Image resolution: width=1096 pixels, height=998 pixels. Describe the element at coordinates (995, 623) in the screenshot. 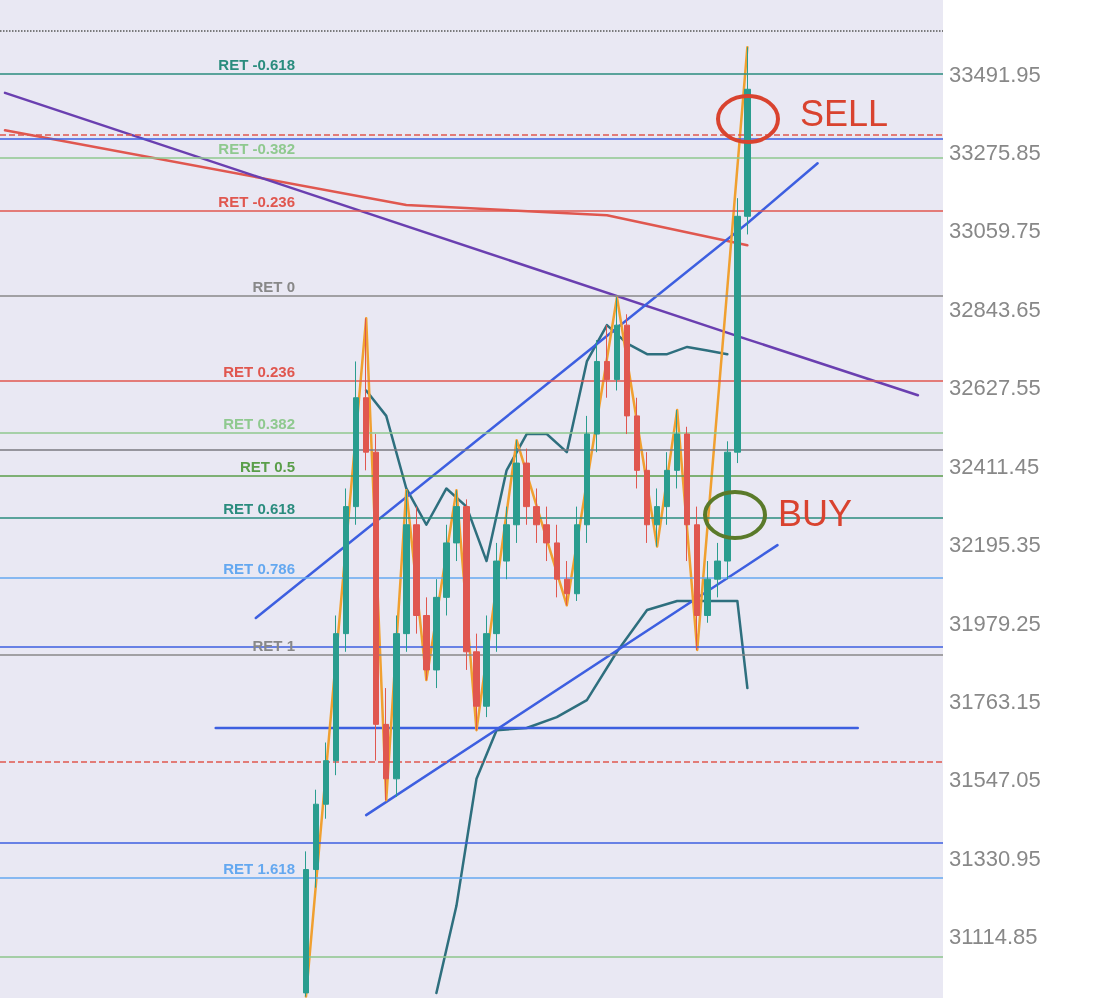

I see `y-tick-label: 31979.25` at that location.